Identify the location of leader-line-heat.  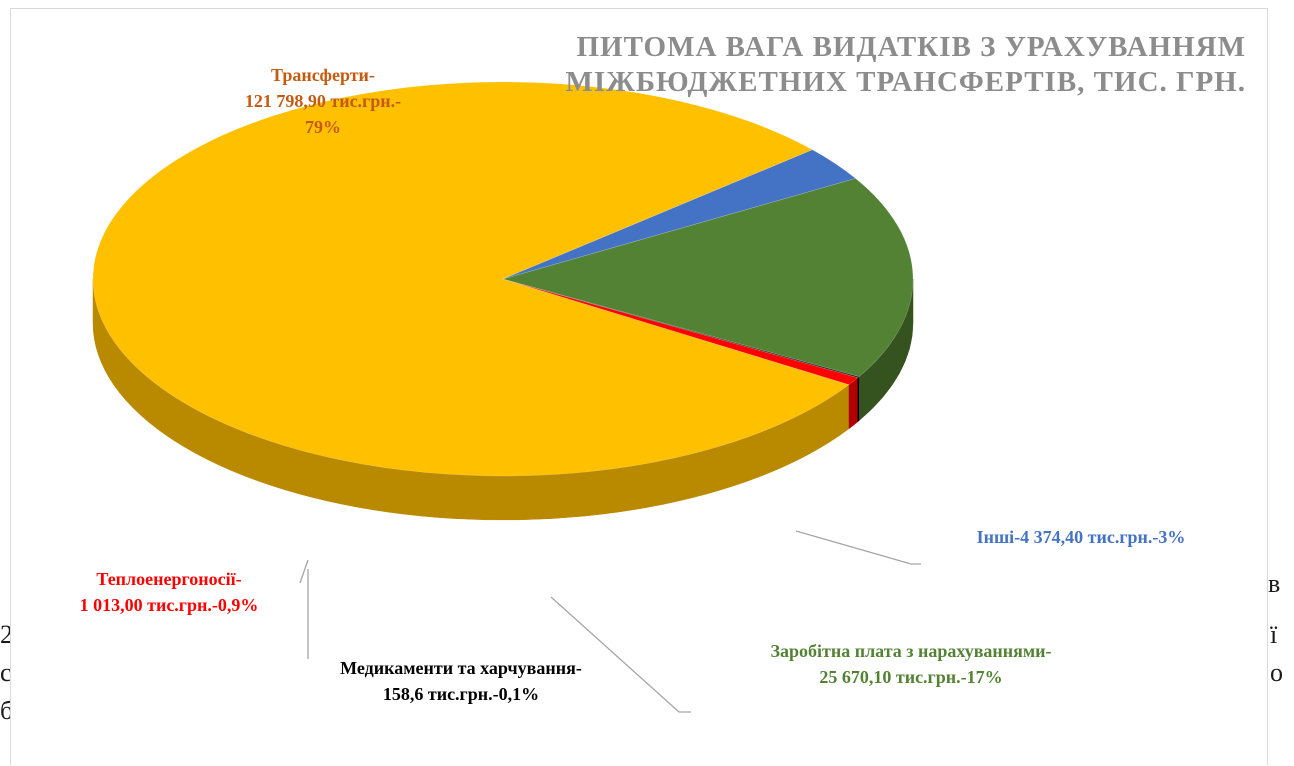
(304, 571).